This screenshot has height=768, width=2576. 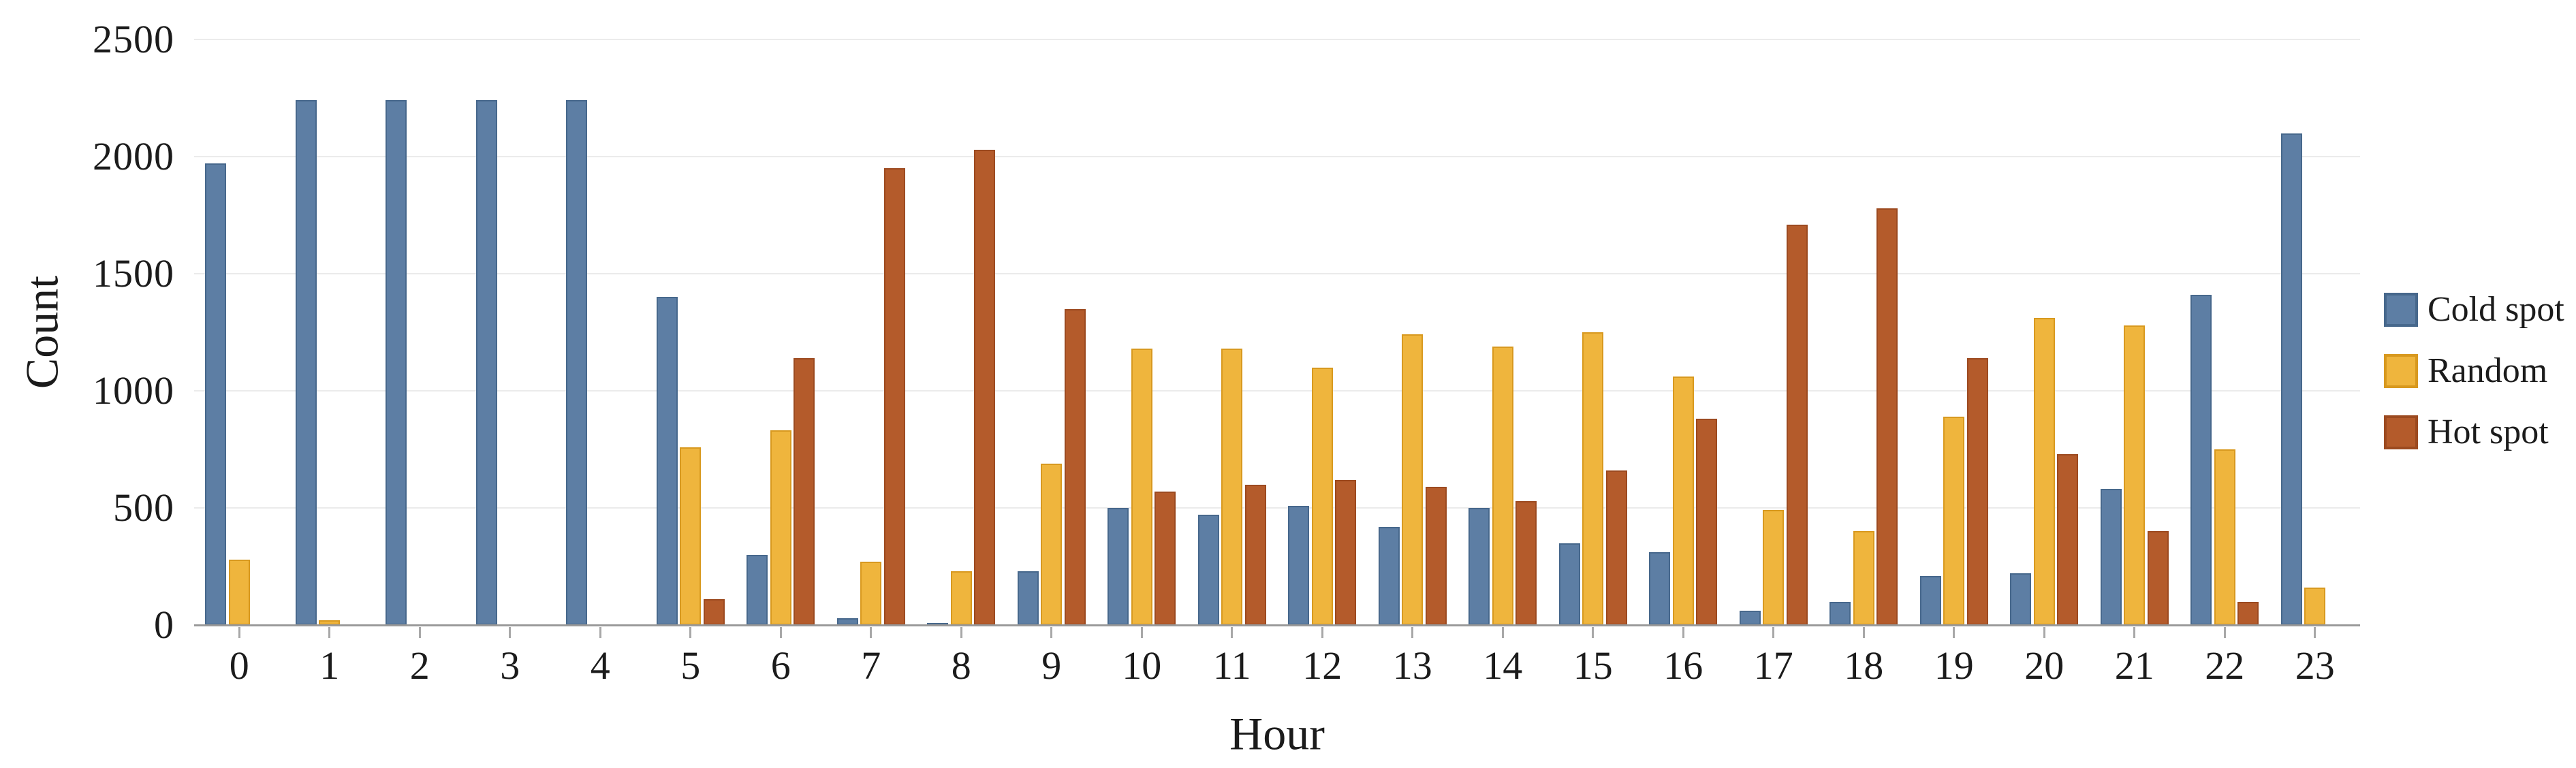 What do you see at coordinates (1864, 665) in the screenshot?
I see `x-tick-label-18: 18` at bounding box center [1864, 665].